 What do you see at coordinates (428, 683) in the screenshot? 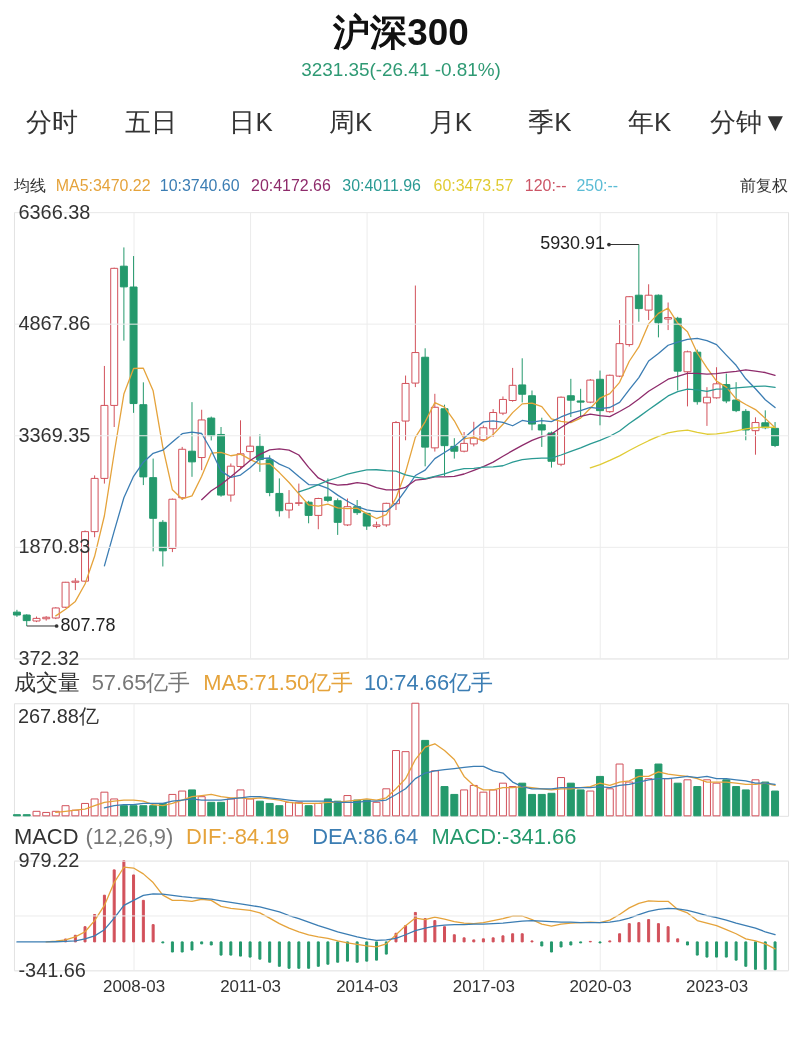
I see `text: 10:74.66亿手` at bounding box center [428, 683].